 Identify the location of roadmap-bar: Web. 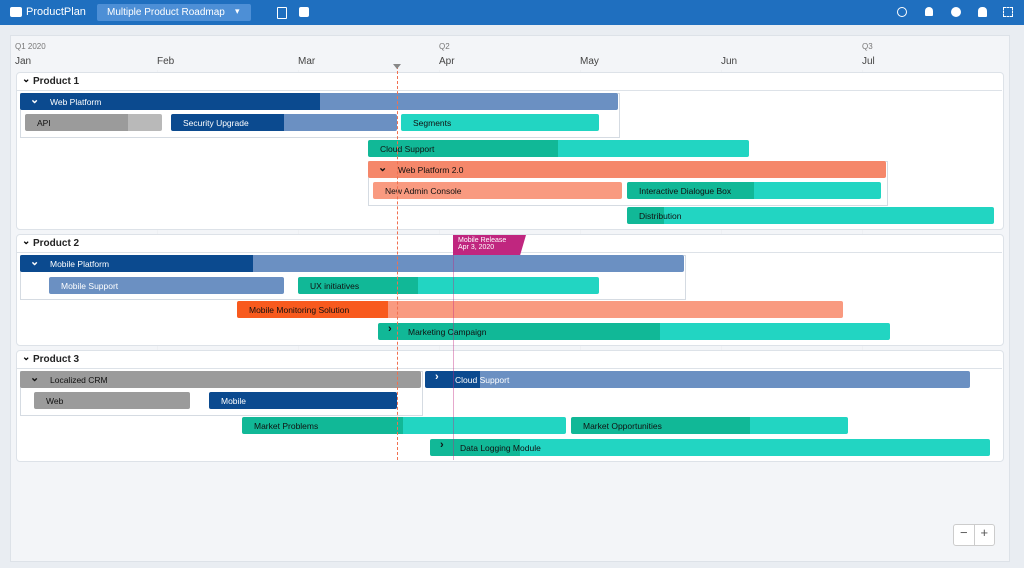
(112, 400).